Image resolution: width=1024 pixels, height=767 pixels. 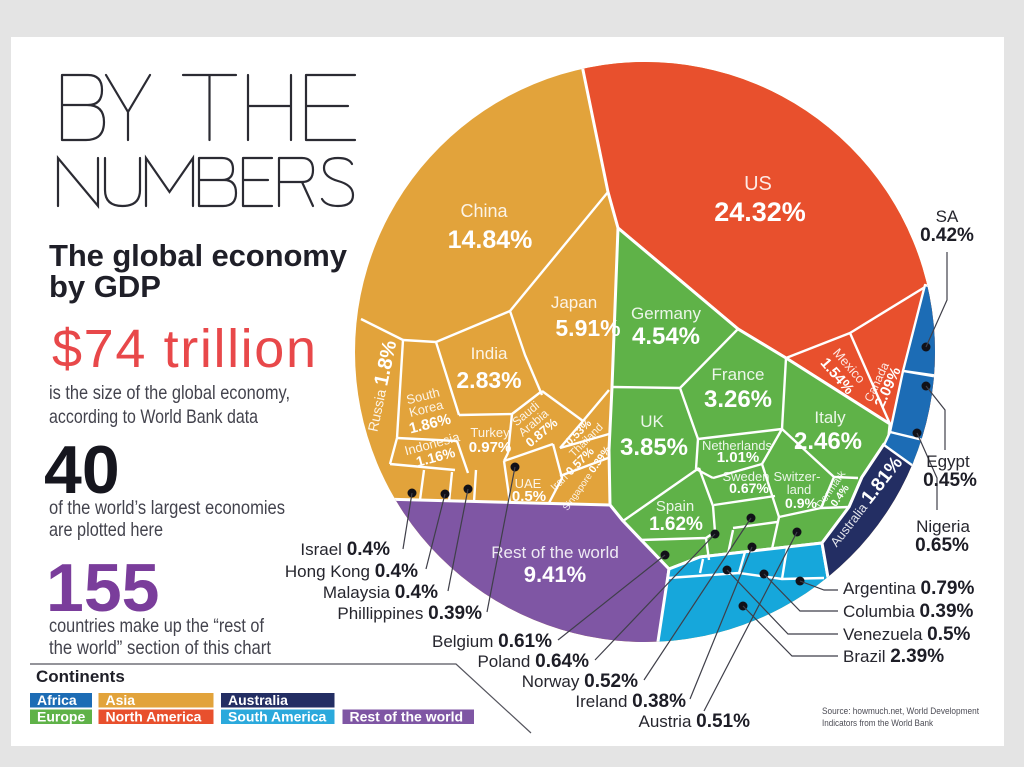 What do you see at coordinates (908, 611) in the screenshot?
I see `svg-text: Columbia 0.39%` at bounding box center [908, 611].